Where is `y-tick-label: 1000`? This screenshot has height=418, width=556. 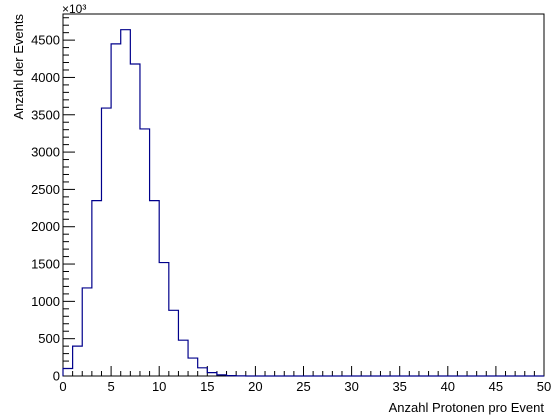
y-tick-label: 1000 is located at coordinates (45, 301).